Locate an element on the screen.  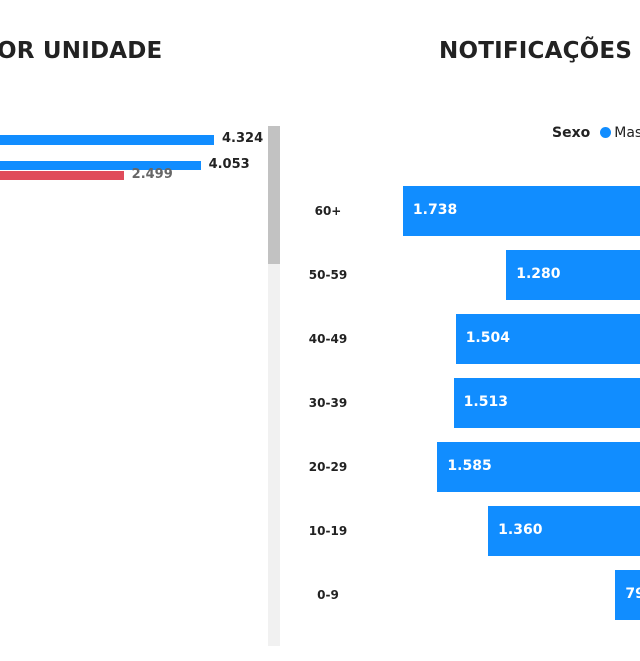
age-bar-value-label: 1.504 is located at coordinates (487, 338).